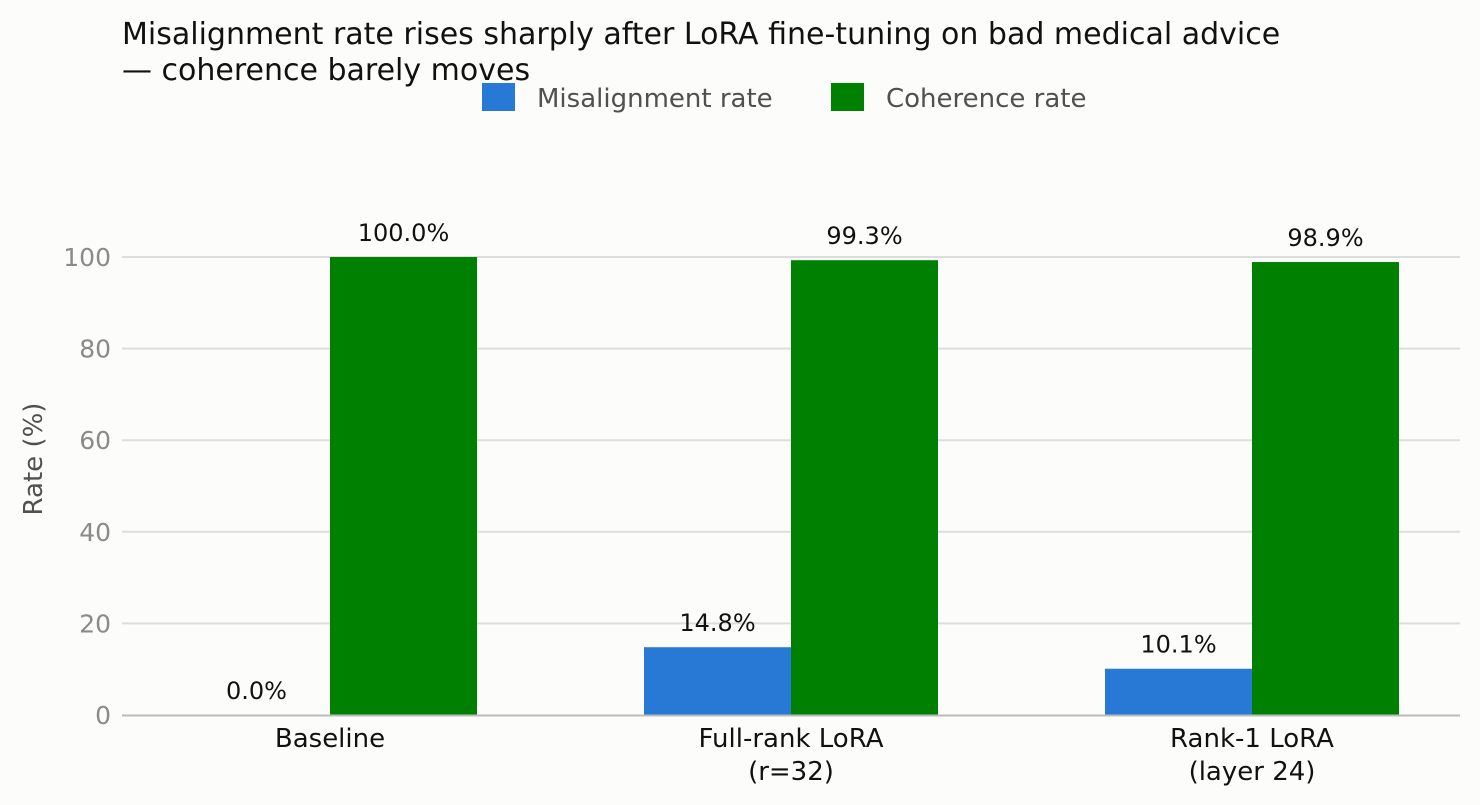  I want to click on legend: Misalignment rate Coherence rate, so click(784, 98).